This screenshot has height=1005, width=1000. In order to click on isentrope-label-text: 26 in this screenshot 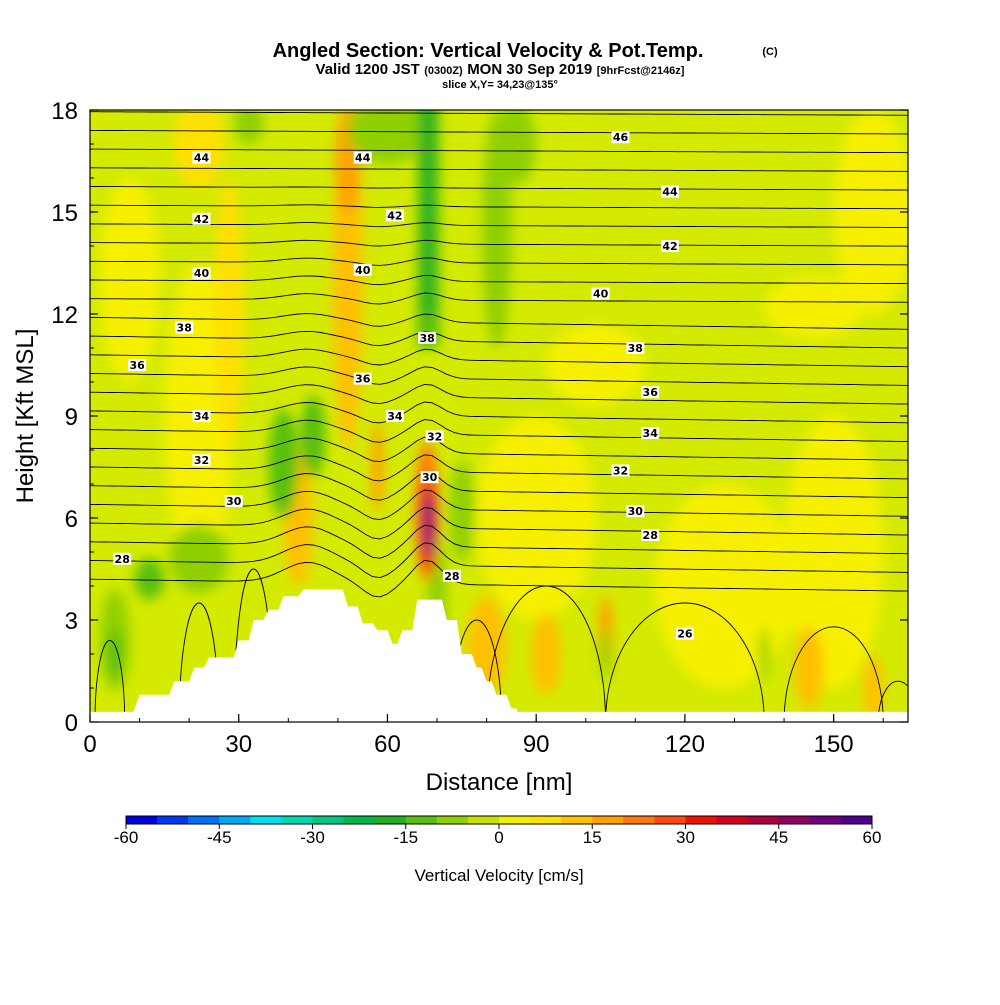, I will do `click(685, 634)`.